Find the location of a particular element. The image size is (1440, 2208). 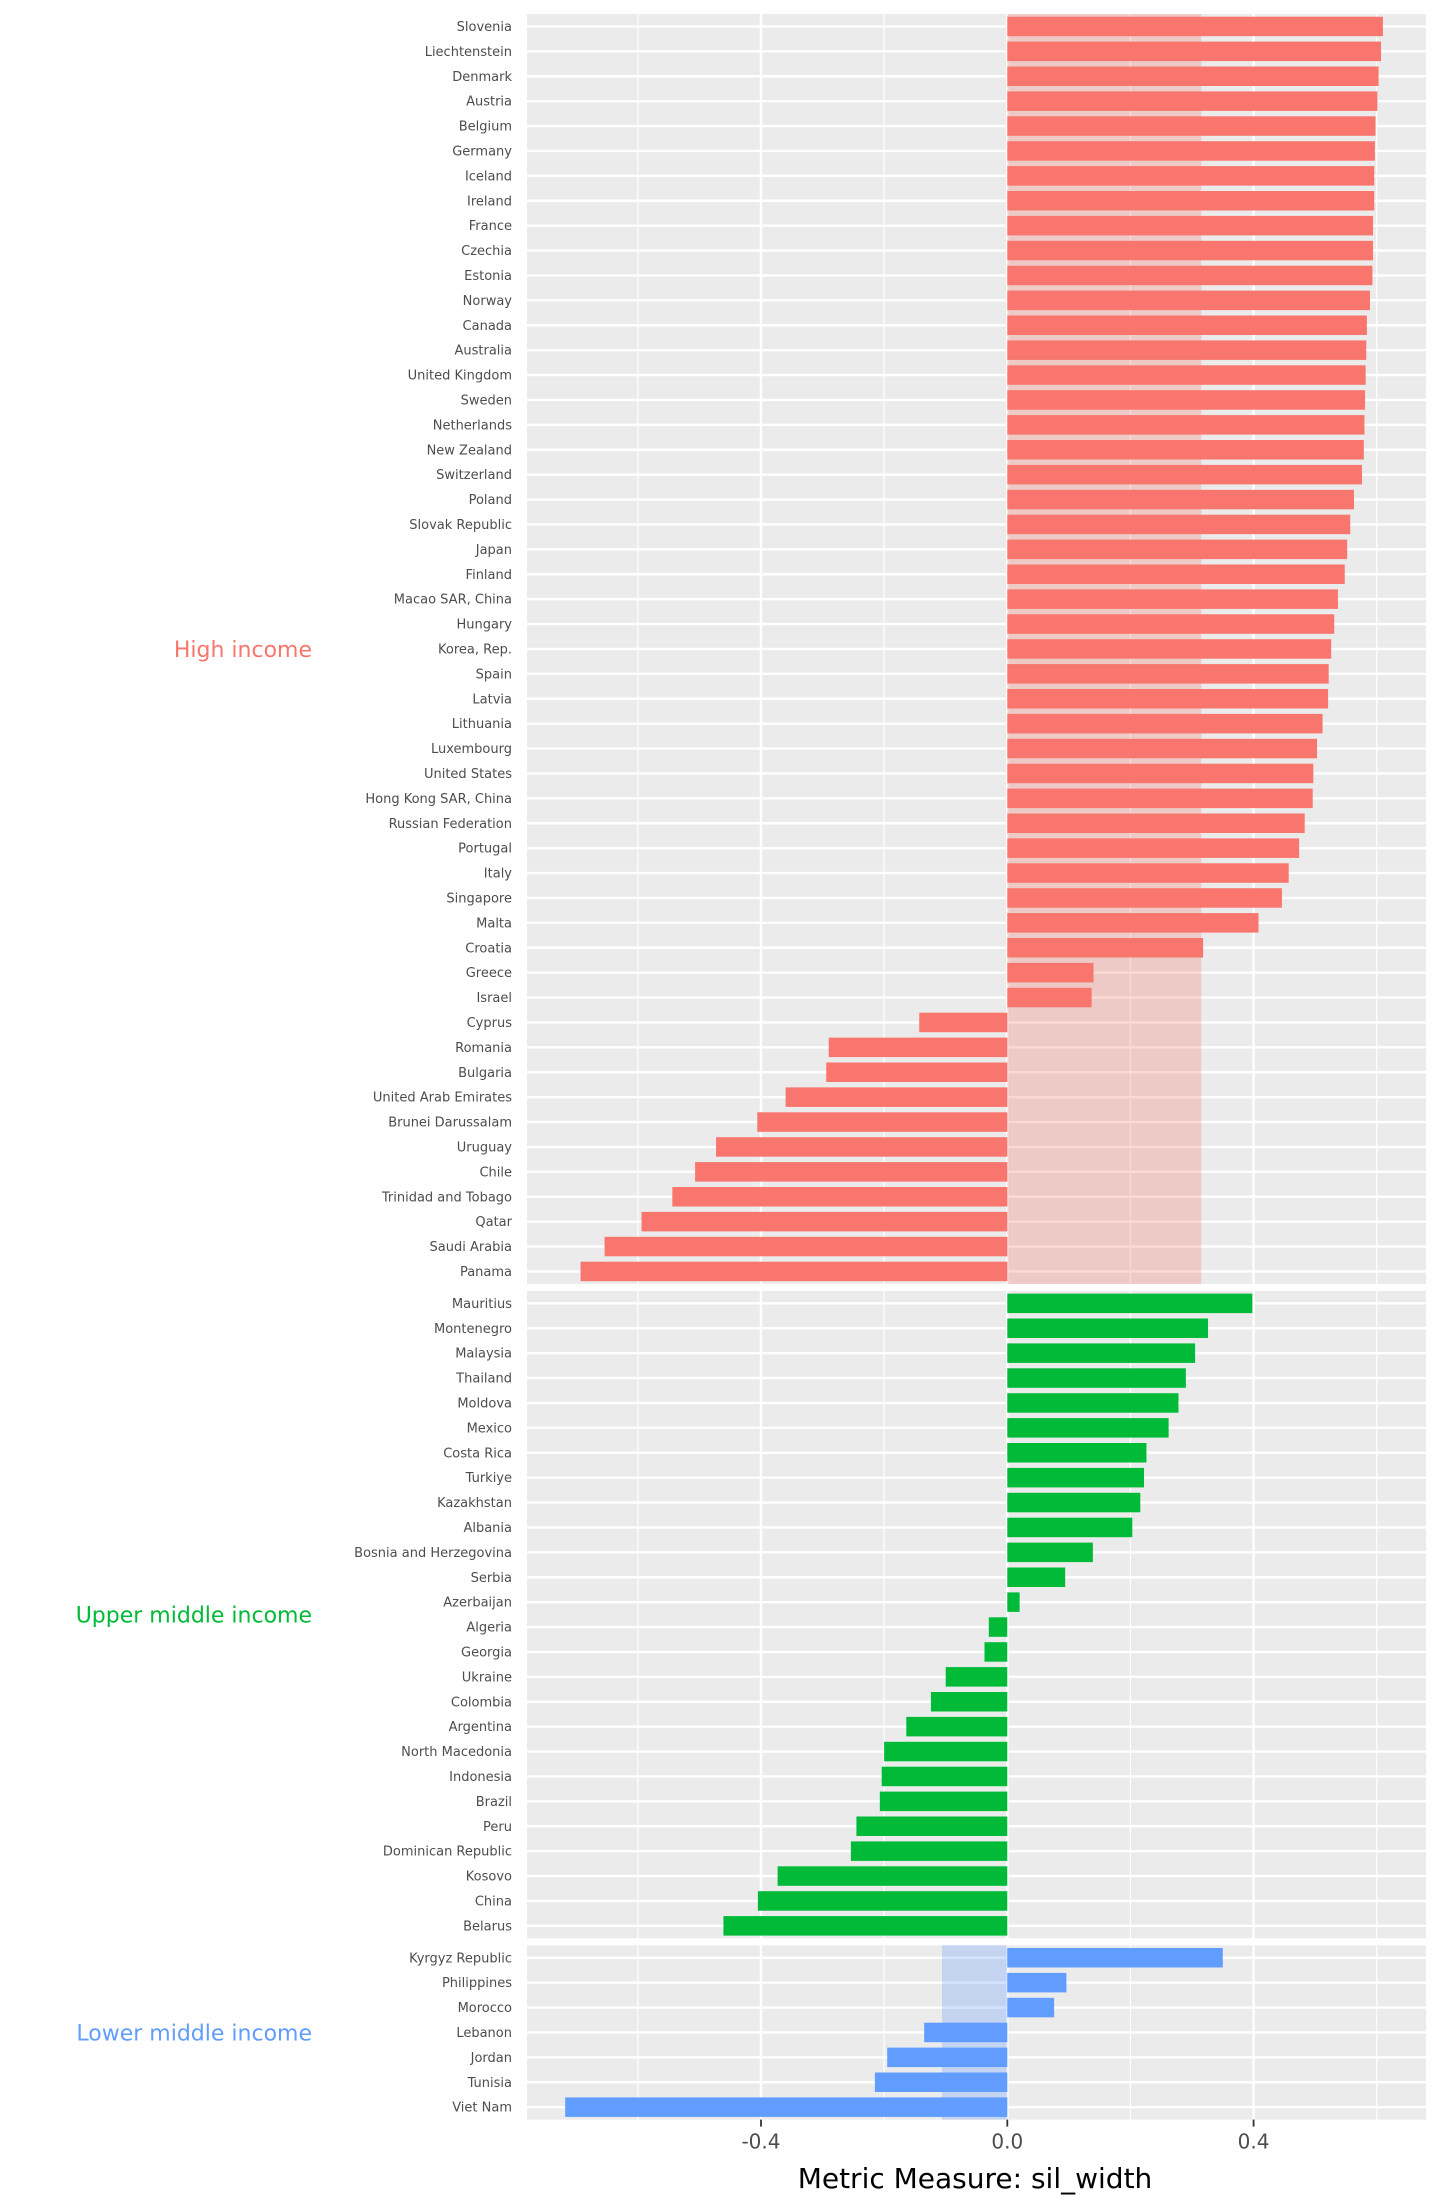

bar-austria is located at coordinates (1192, 101).